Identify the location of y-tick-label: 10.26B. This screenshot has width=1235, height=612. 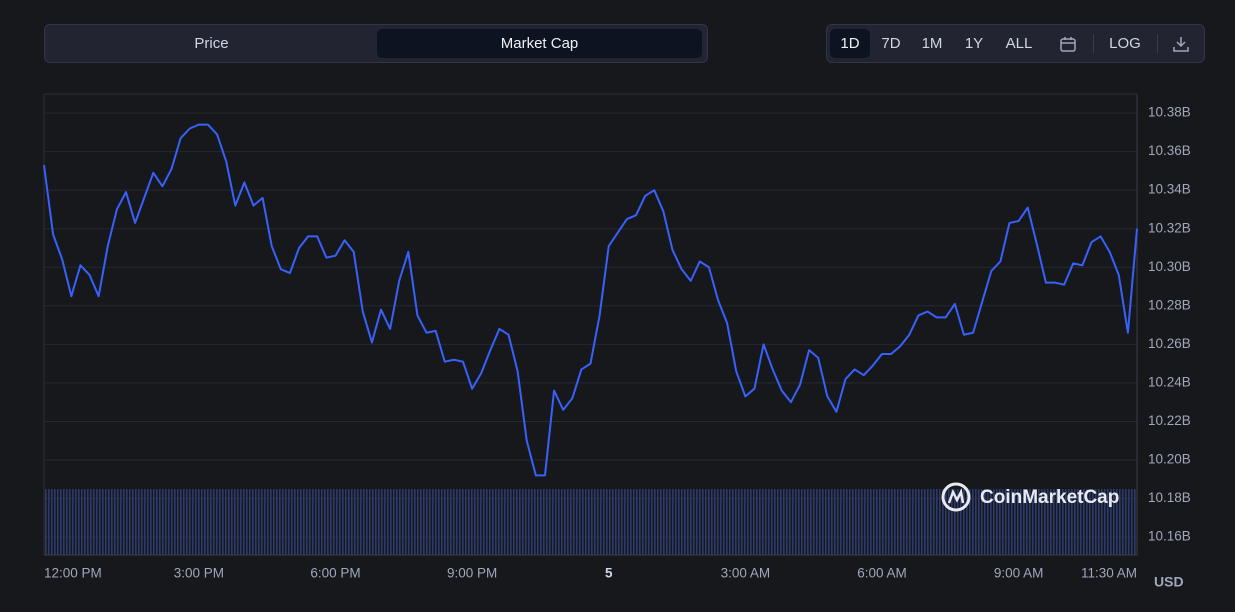
(1169, 343).